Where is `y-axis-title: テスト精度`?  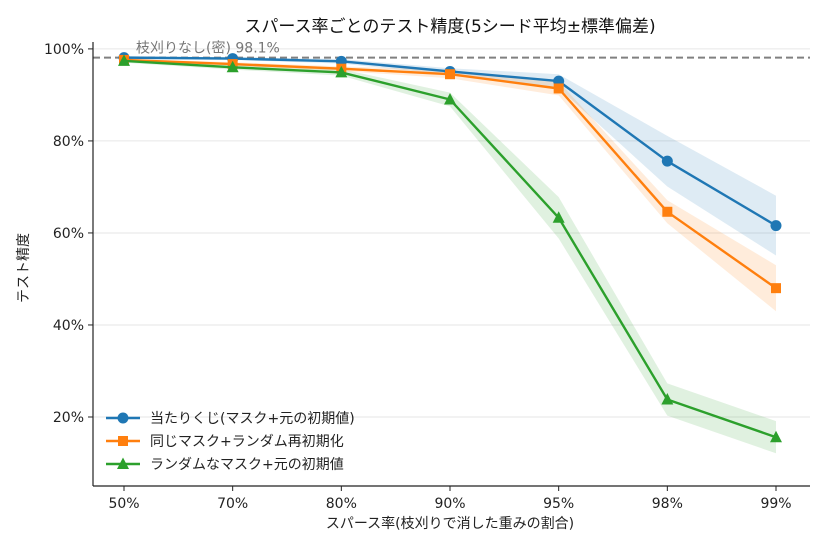
y-axis-title: テスト精度 is located at coordinates (24, 268).